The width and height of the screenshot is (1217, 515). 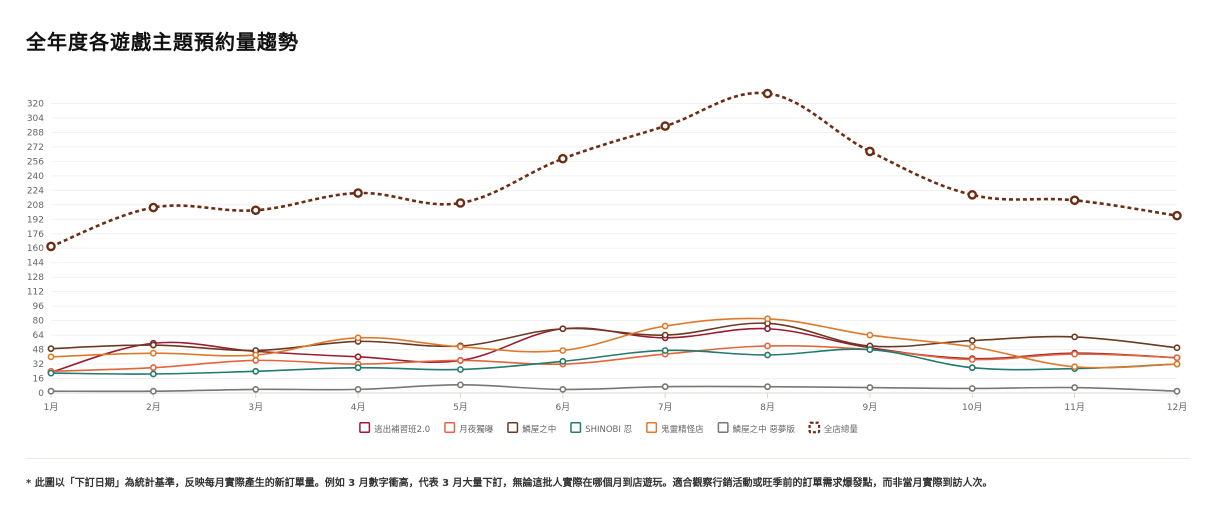 What do you see at coordinates (35, 191) in the screenshot?
I see `y-tick-label: 224` at bounding box center [35, 191].